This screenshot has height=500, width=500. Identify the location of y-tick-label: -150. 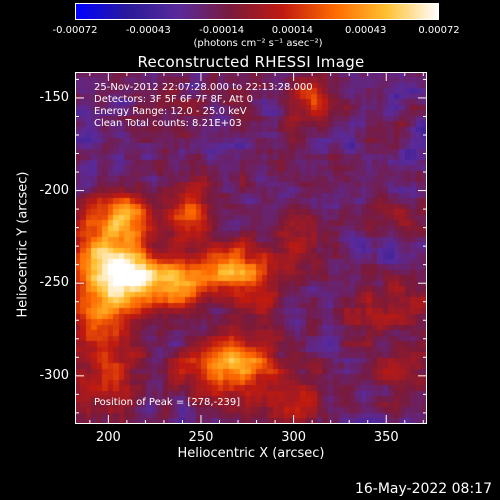
(54, 97).